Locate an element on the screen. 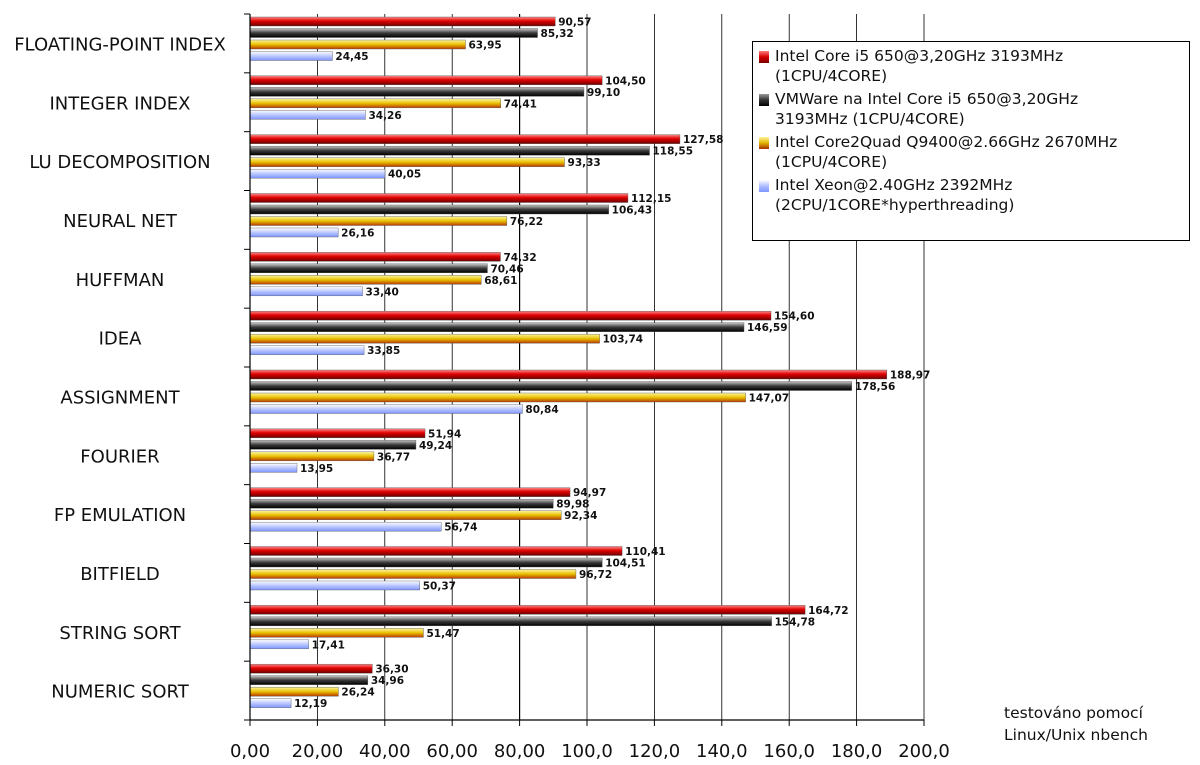 The height and width of the screenshot is (765, 1200). data-label: 164,72 is located at coordinates (828, 611).